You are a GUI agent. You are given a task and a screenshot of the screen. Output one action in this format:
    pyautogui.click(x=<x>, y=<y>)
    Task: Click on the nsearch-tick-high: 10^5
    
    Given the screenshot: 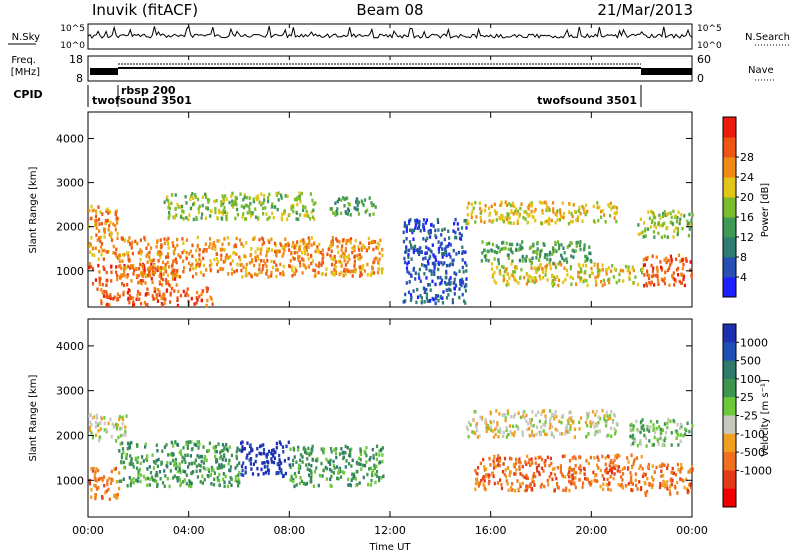 What is the action you would take?
    pyautogui.click(x=709, y=29)
    